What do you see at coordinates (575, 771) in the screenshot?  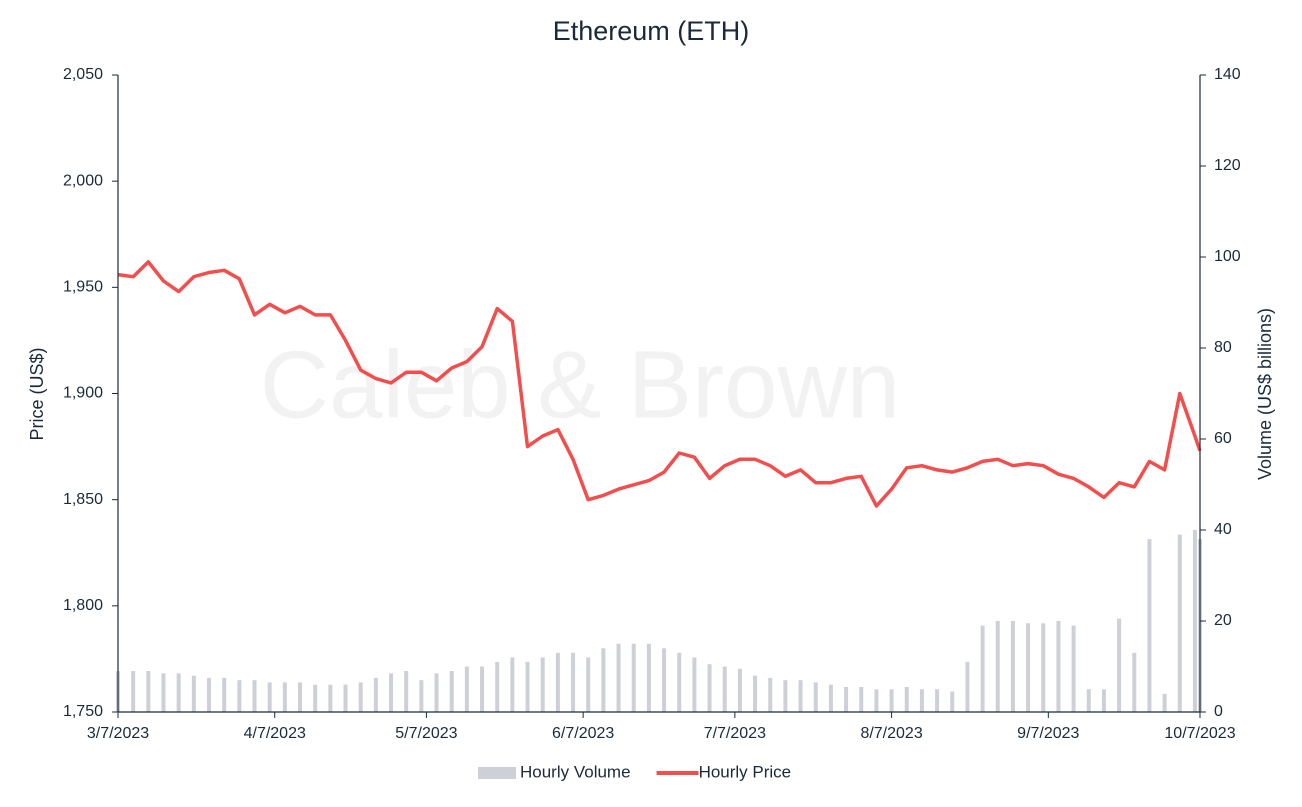 I see `legend-label: Hourly Volume` at bounding box center [575, 771].